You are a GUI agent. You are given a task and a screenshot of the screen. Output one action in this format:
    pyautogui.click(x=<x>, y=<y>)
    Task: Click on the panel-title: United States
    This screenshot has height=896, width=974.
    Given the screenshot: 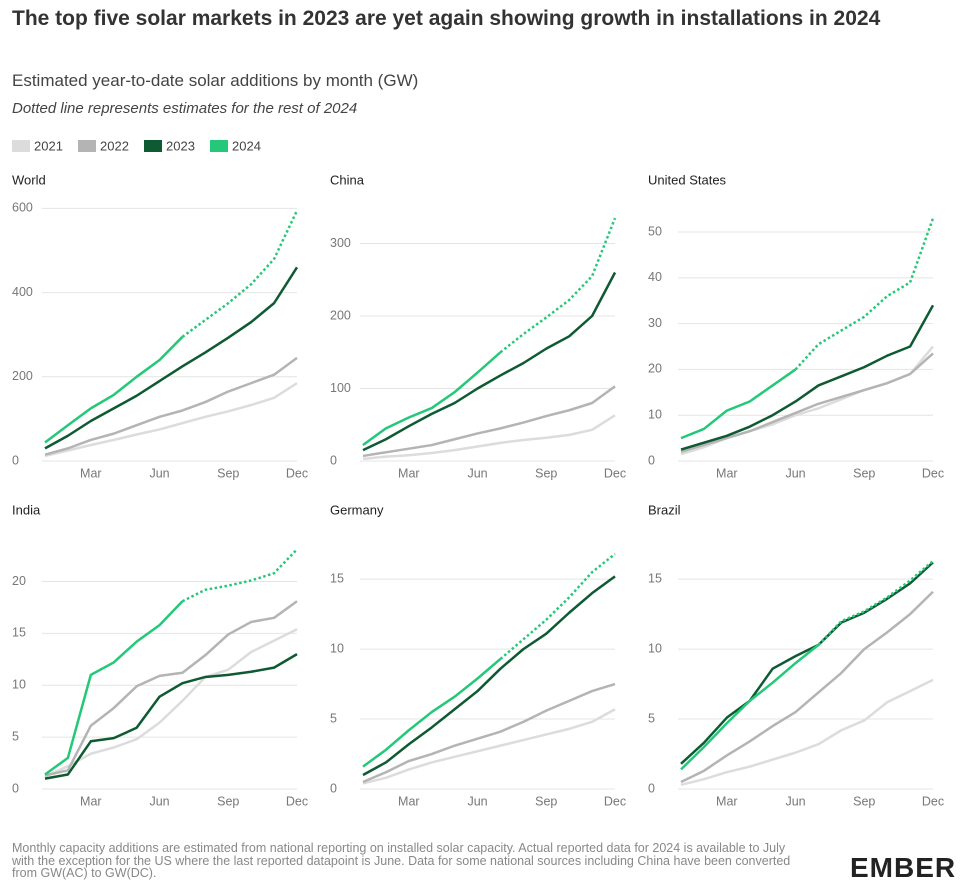 What is the action you would take?
    pyautogui.click(x=687, y=179)
    